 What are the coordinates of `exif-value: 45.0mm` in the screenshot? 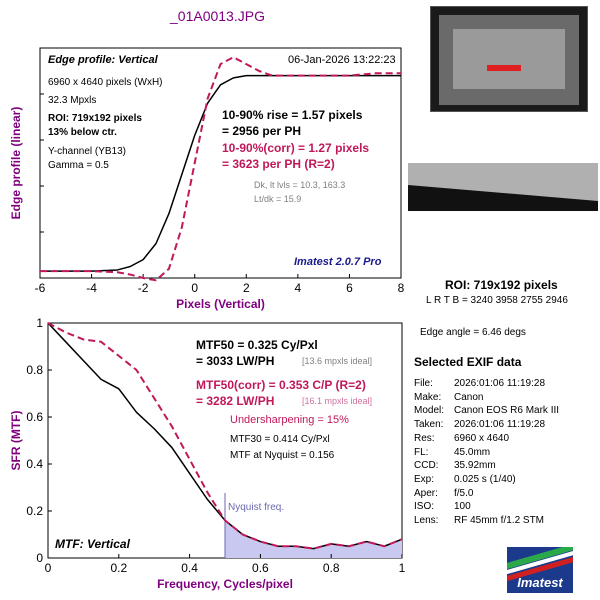 It's located at (472, 452).